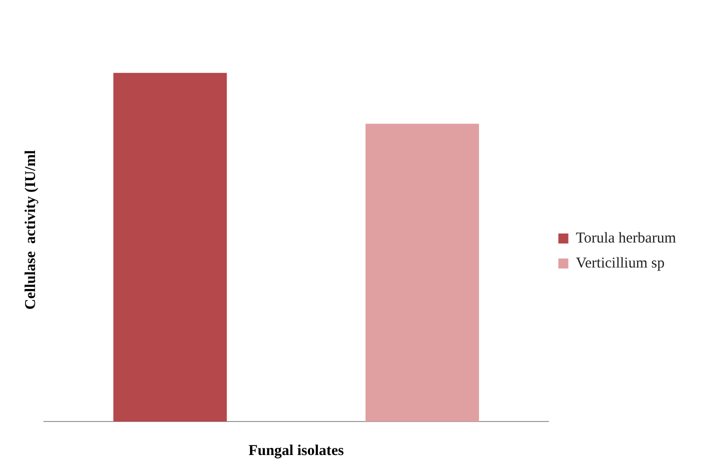  Describe the element at coordinates (30, 230) in the screenshot. I see `y-axis-title: Cellulase activity (IU/ml` at that location.